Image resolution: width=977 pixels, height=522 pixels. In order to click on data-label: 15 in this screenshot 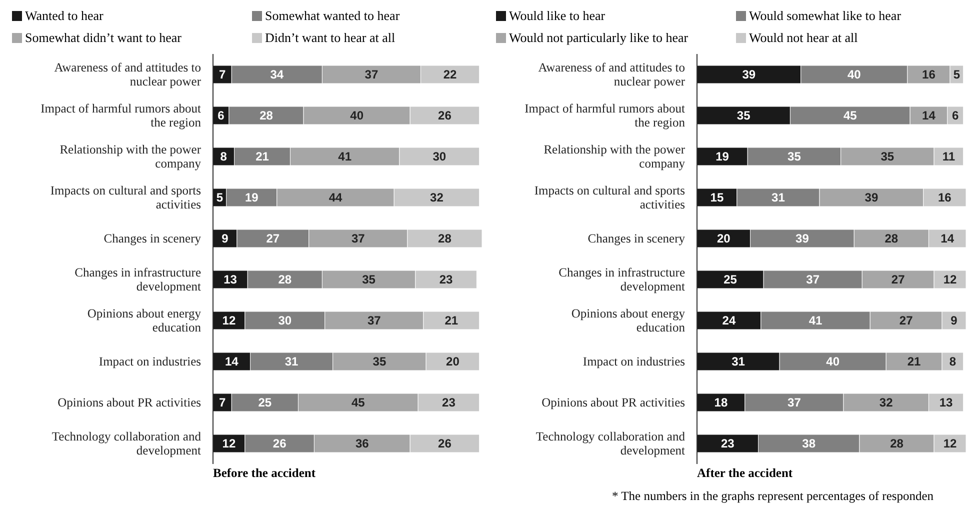, I will do `click(717, 197)`.